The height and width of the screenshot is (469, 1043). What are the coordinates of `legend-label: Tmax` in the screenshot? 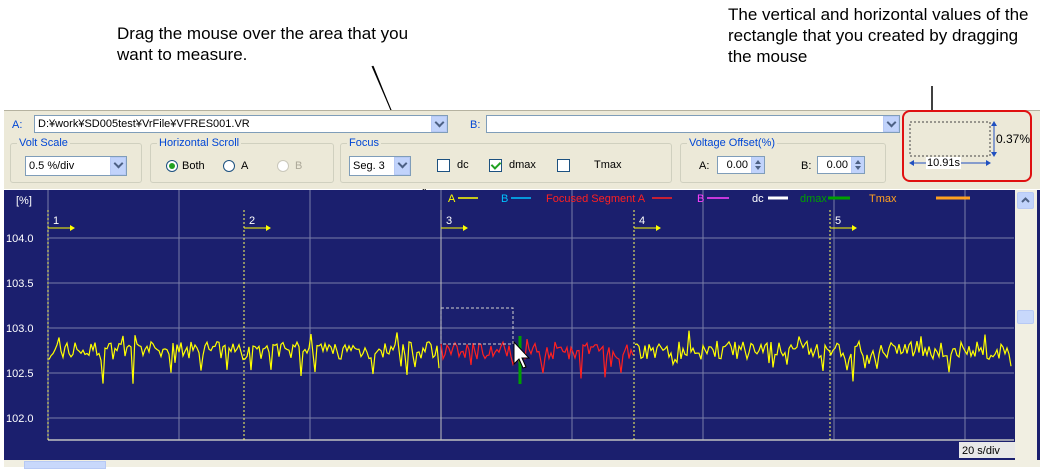 It's located at (883, 199).